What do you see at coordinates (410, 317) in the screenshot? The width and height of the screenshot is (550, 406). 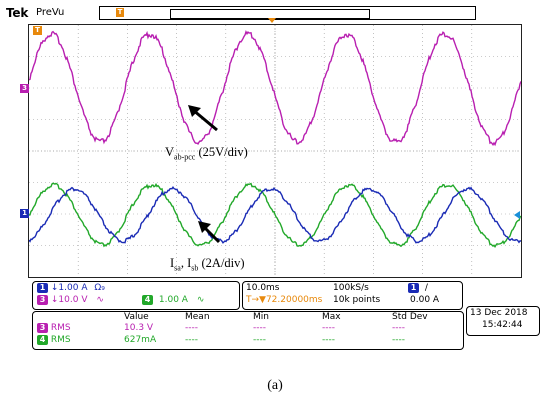 I see `meas-header-stddev: Std Dev` at bounding box center [410, 317].